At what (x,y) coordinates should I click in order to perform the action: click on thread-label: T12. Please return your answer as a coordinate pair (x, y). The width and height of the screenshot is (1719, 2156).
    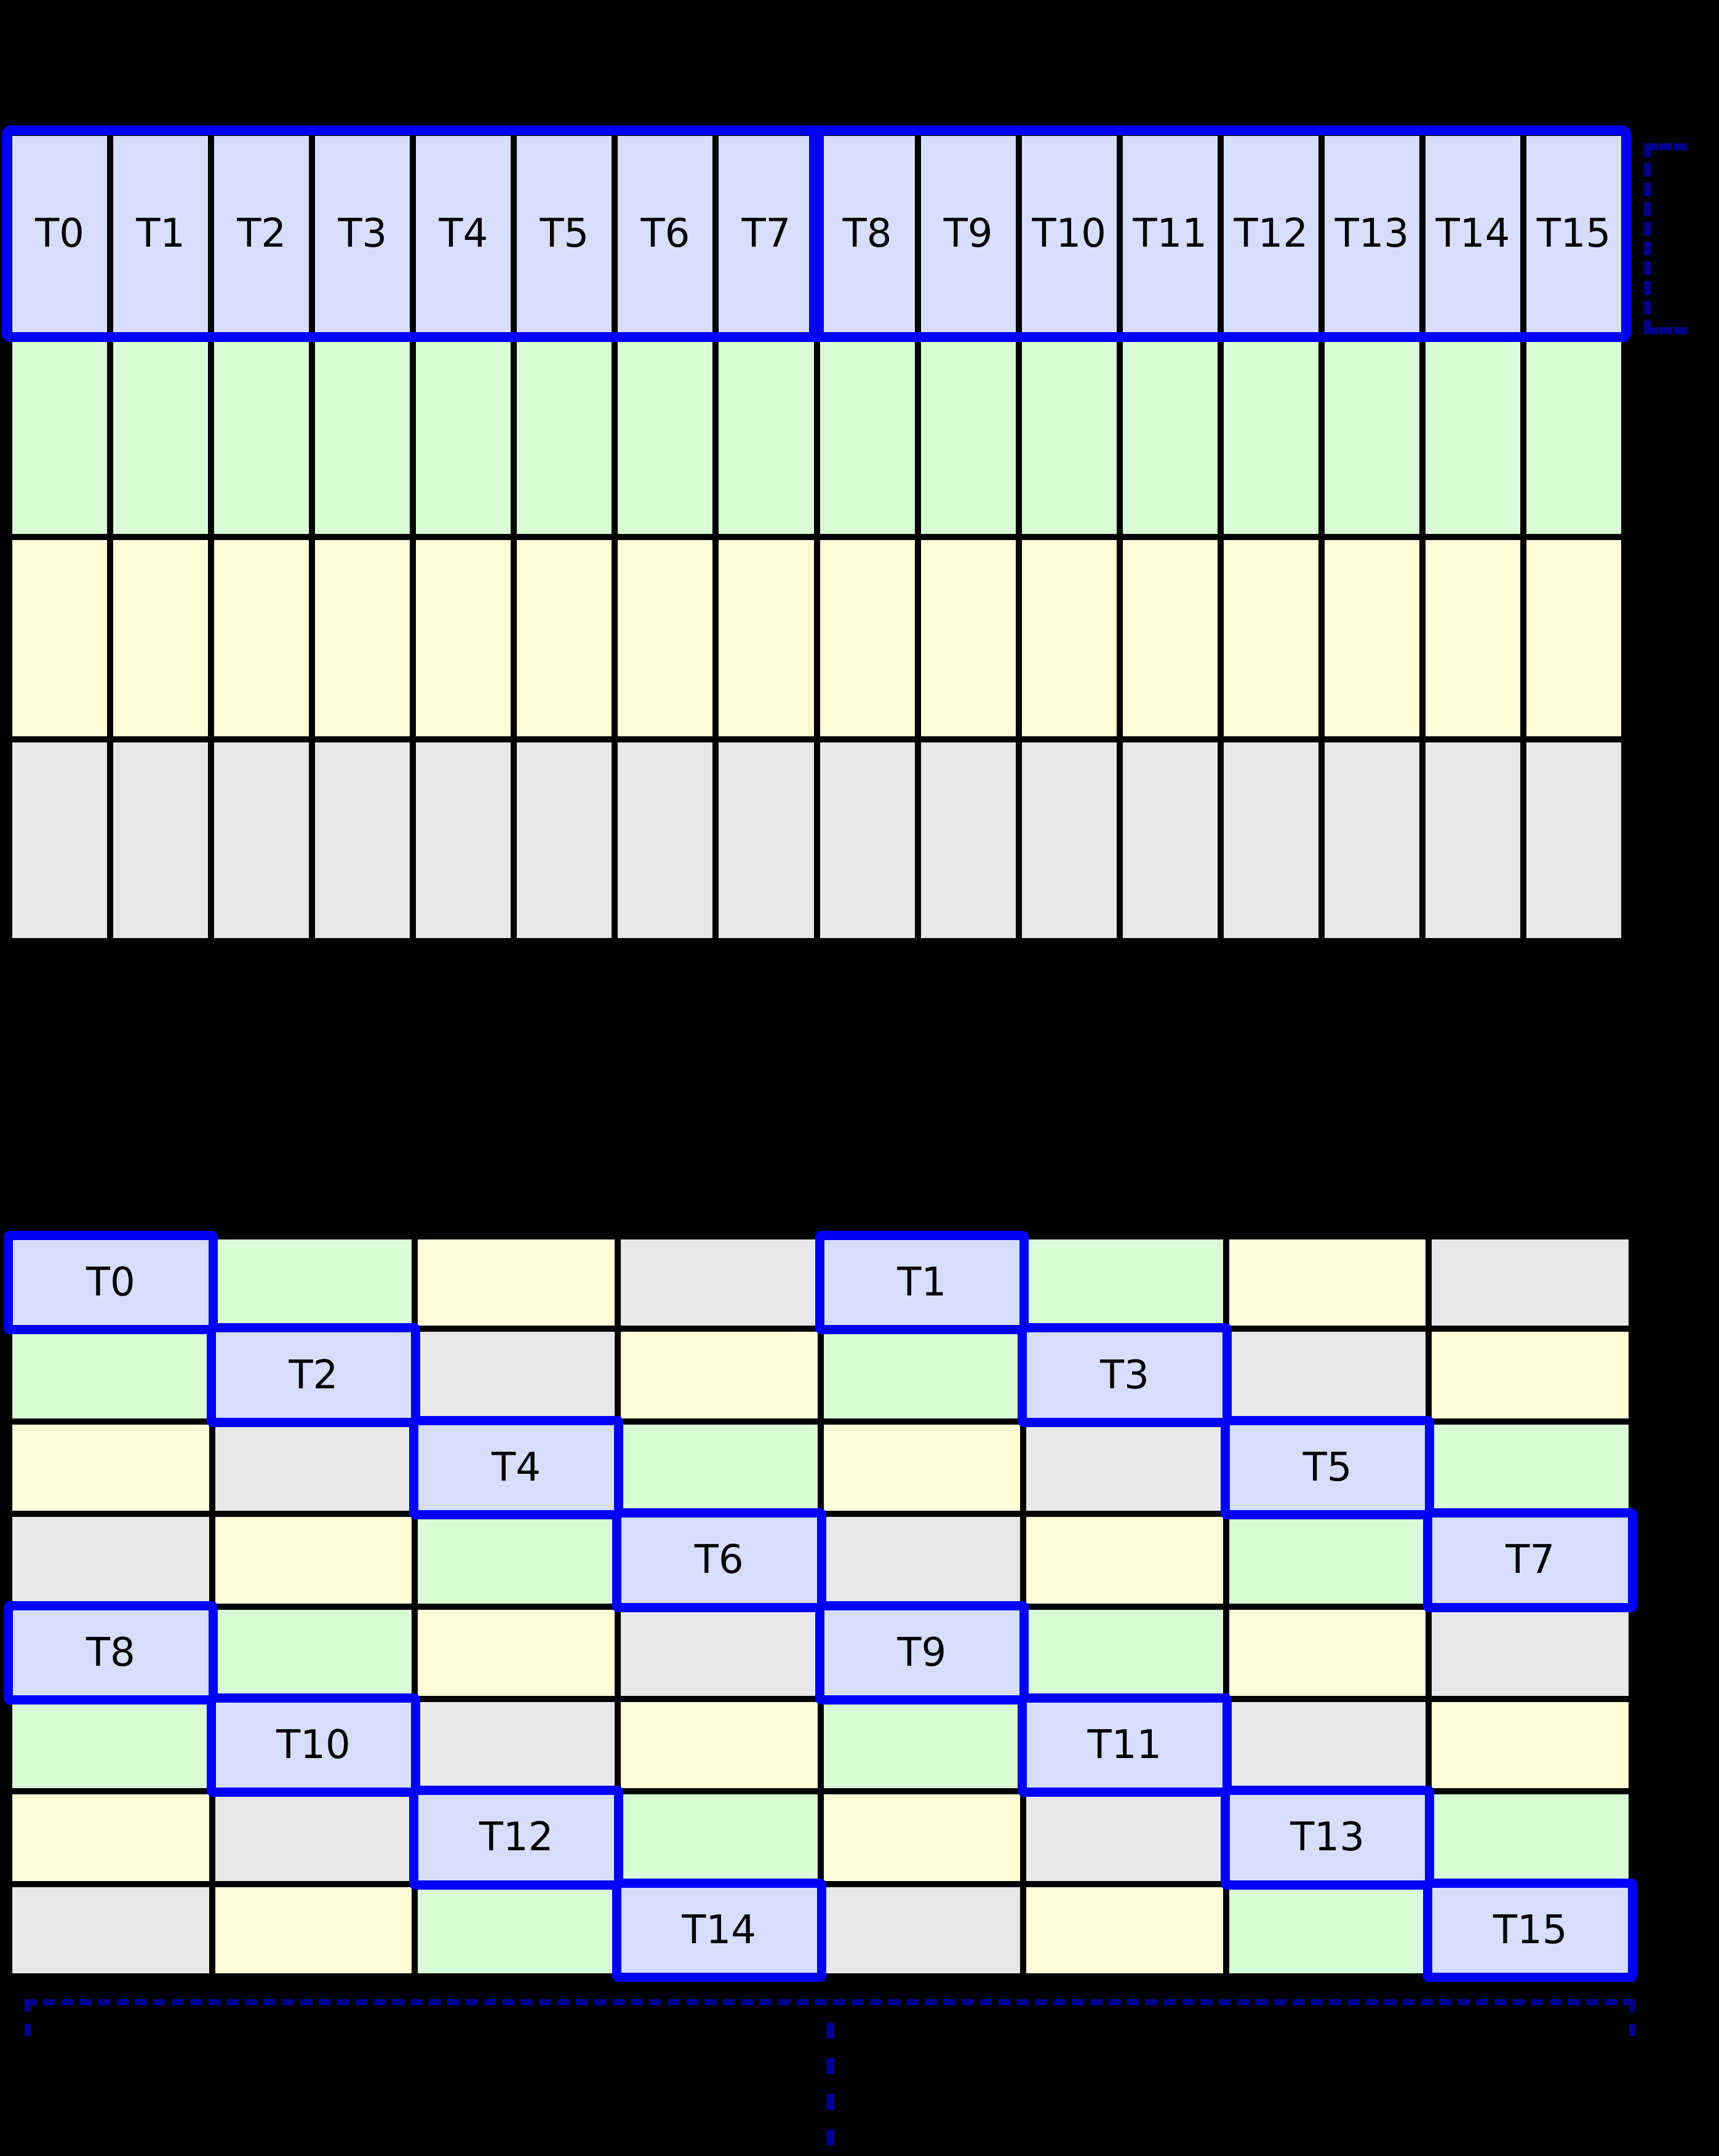
    Looking at the image, I should click on (517, 1838).